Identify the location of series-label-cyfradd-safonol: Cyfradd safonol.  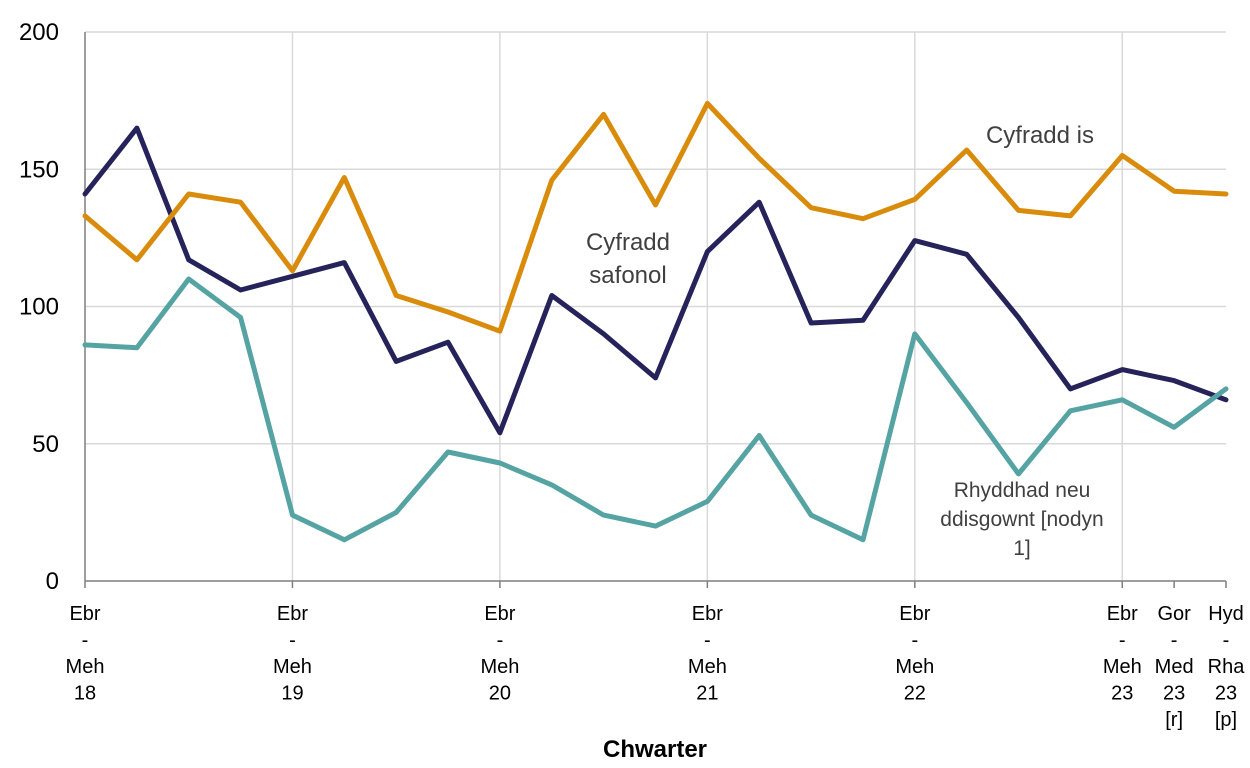
(628, 259).